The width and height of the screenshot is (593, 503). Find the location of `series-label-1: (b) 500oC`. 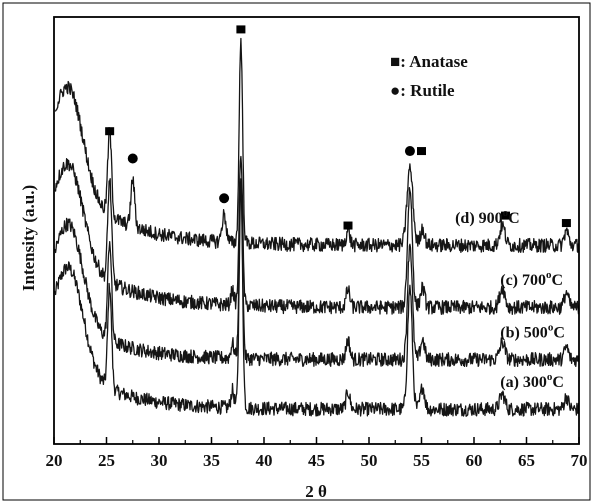

series-label-1: (b) 500oC is located at coordinates (532, 331).